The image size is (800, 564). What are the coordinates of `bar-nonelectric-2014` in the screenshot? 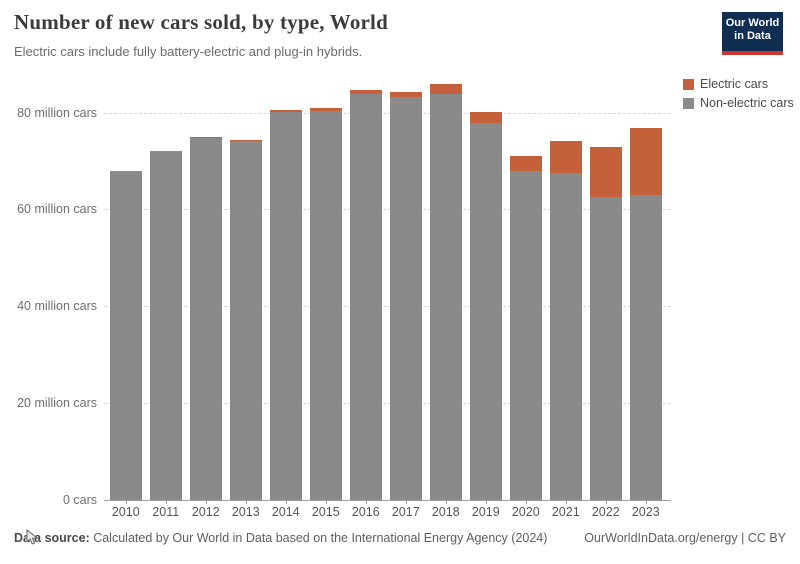 It's located at (286, 305).